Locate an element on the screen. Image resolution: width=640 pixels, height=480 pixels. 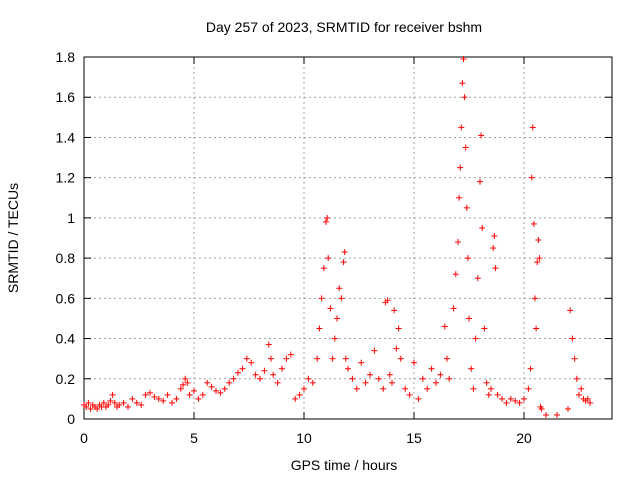
y-tick-label: 0.4 is located at coordinates (66, 339).